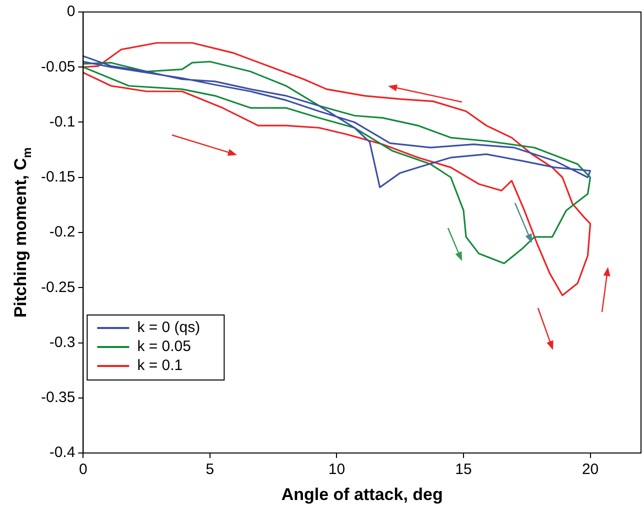 The image size is (643, 506). I want to click on x-tick-label: 10, so click(337, 469).